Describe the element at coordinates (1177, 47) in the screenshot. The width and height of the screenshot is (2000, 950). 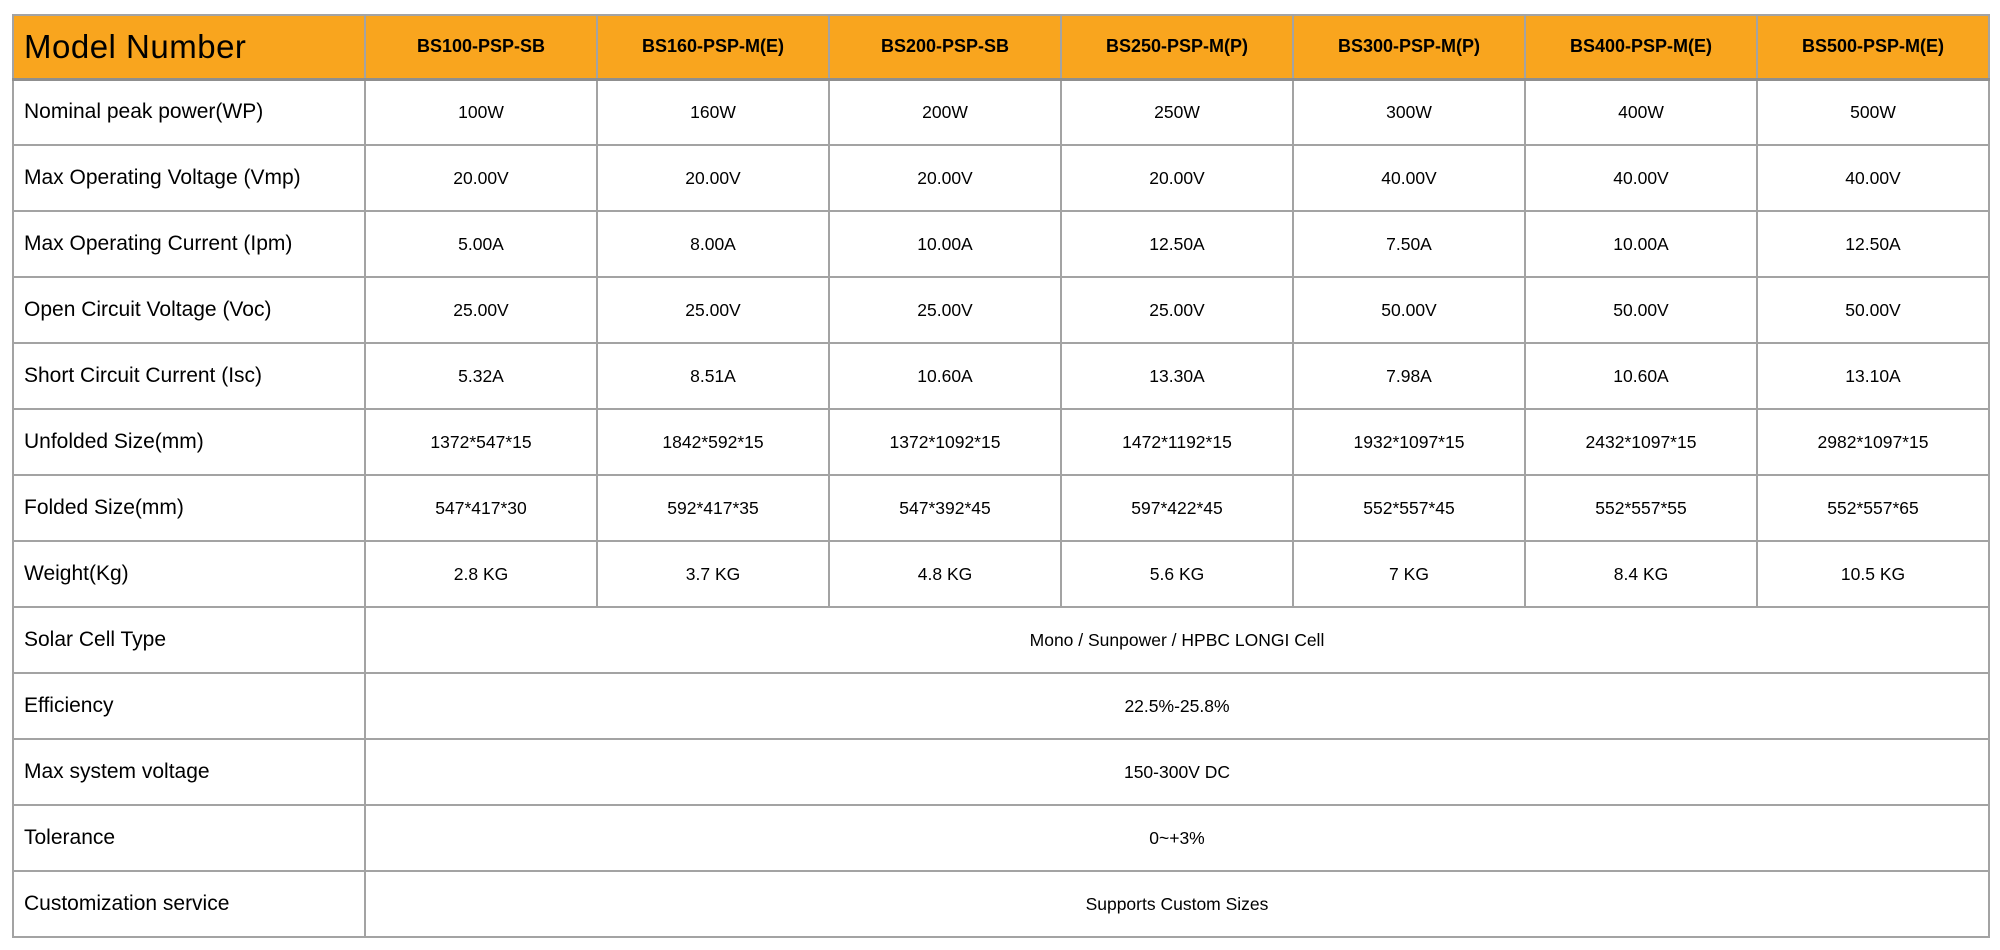
I see `model-column-header: BS250-PSP-M(P)` at that location.